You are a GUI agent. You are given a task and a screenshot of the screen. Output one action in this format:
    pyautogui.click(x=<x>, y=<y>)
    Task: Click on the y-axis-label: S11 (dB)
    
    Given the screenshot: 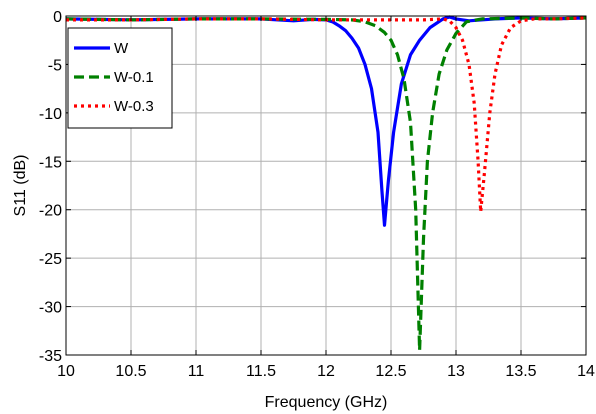 What is the action you would take?
    pyautogui.click(x=20, y=186)
    